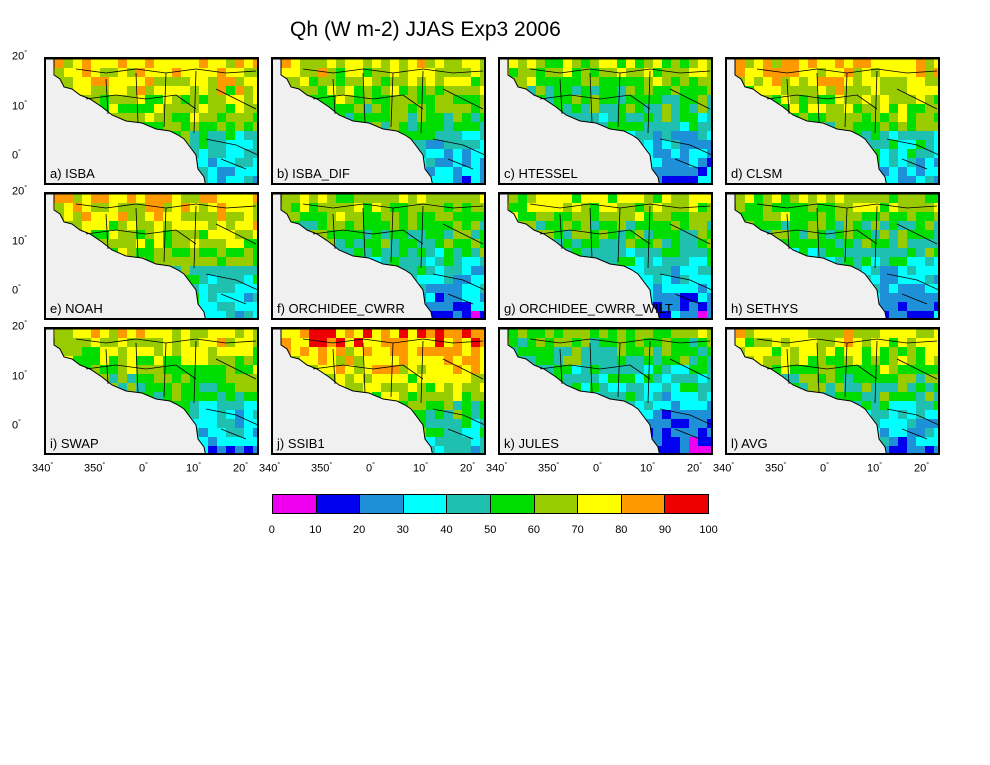 This screenshot has width=990, height=765. What do you see at coordinates (425, 29) in the screenshot?
I see `figure-title: Qh (W m-2) JJAS Exp3 2006` at bounding box center [425, 29].